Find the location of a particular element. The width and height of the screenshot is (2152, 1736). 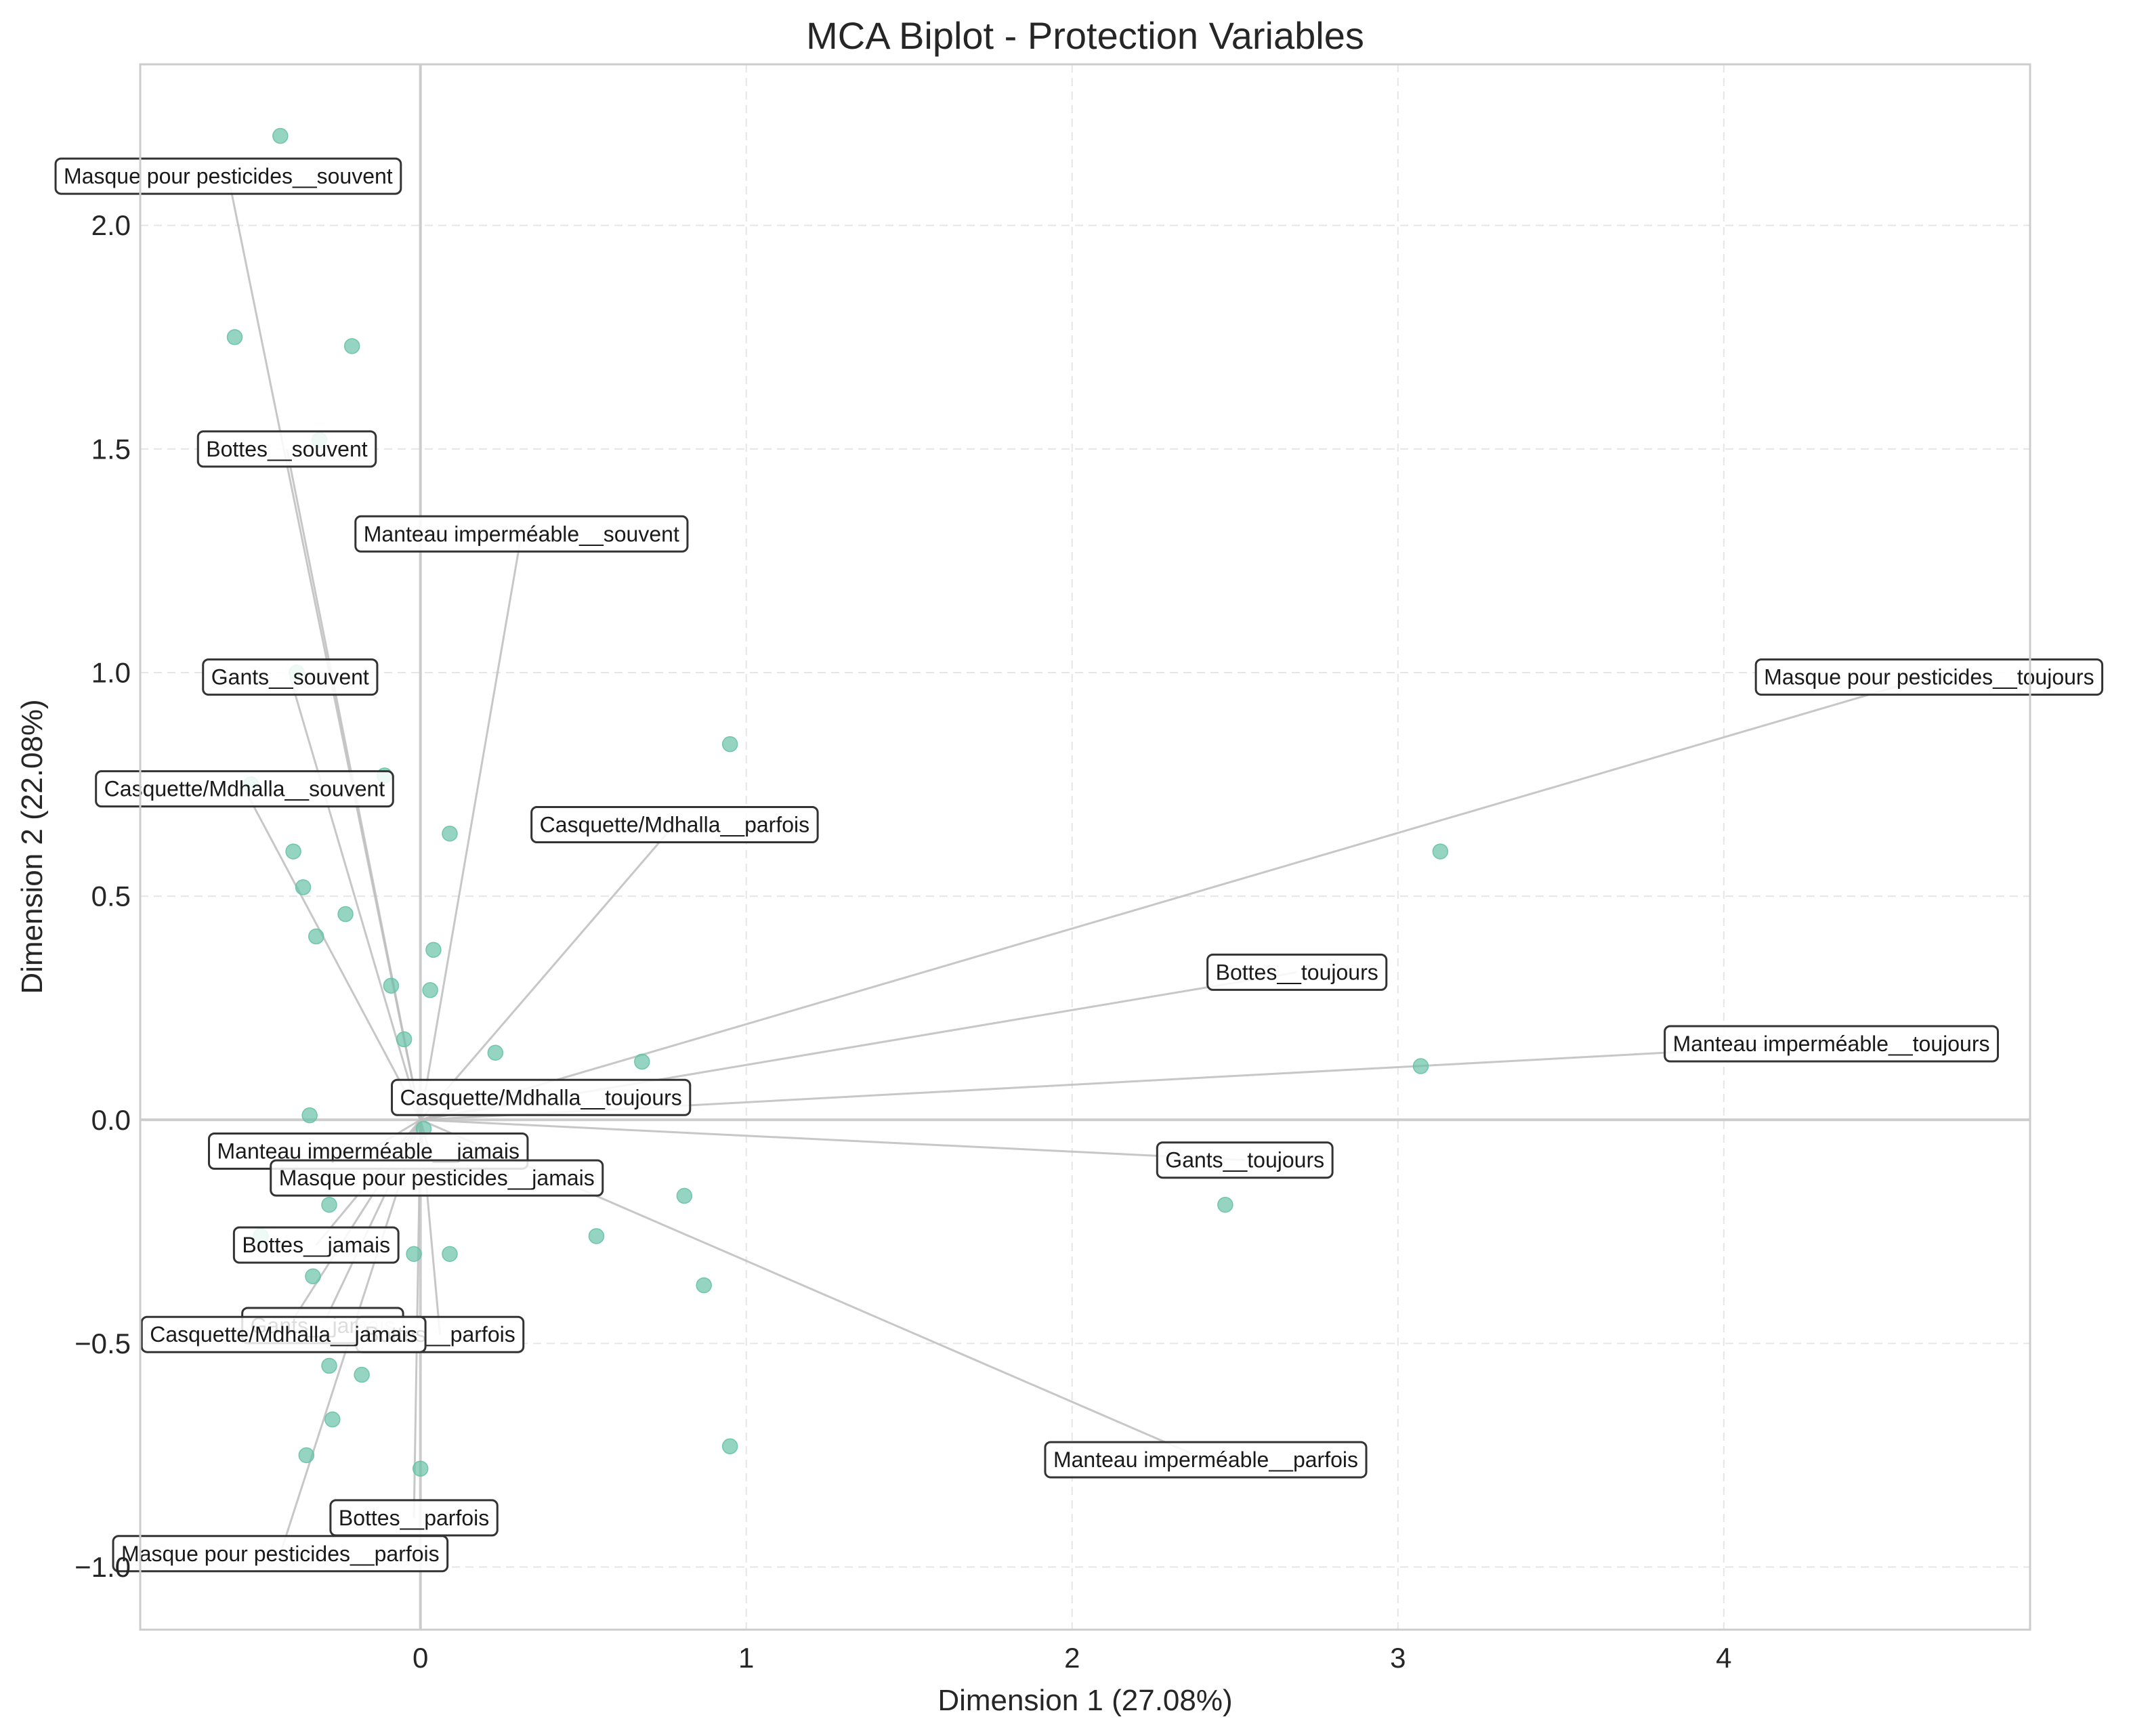

category-label: Casquette/Mdhalla__parfois is located at coordinates (674, 824).